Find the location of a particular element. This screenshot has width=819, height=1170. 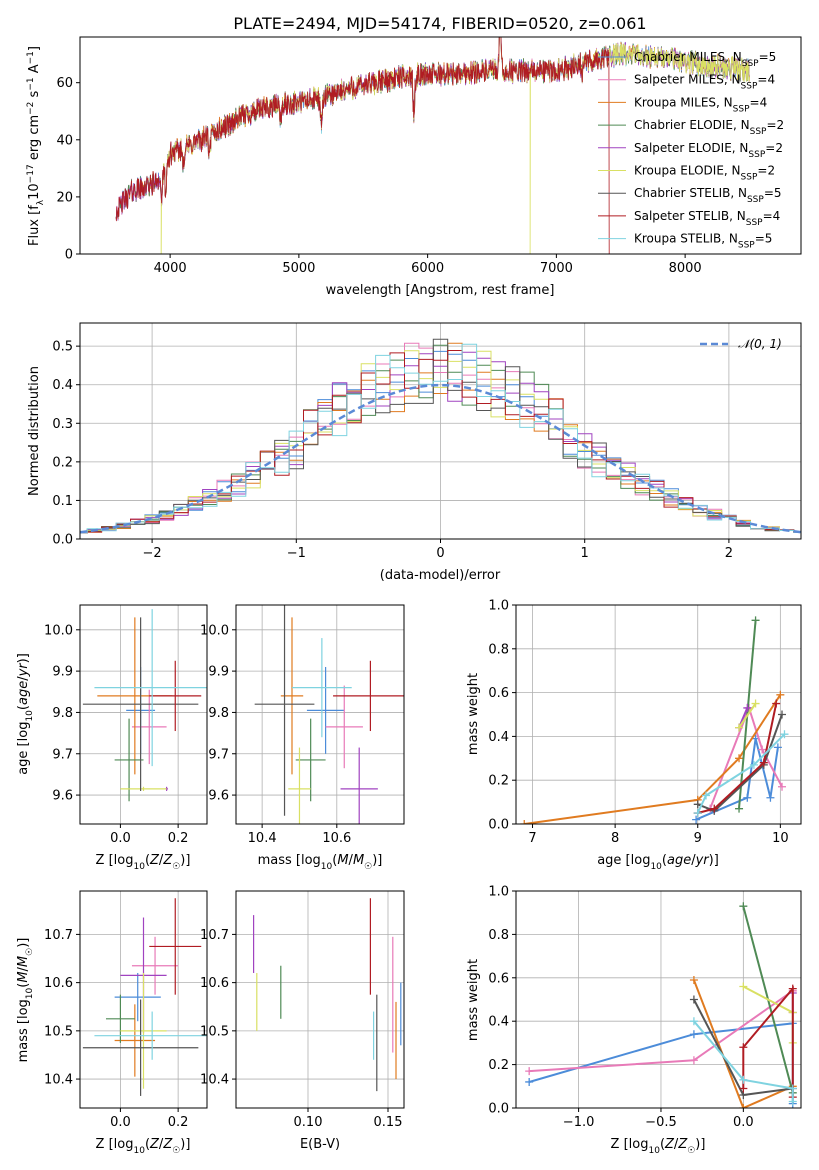

legend-label: Salpeter MILES, NSSP=4 is located at coordinates (704, 82).